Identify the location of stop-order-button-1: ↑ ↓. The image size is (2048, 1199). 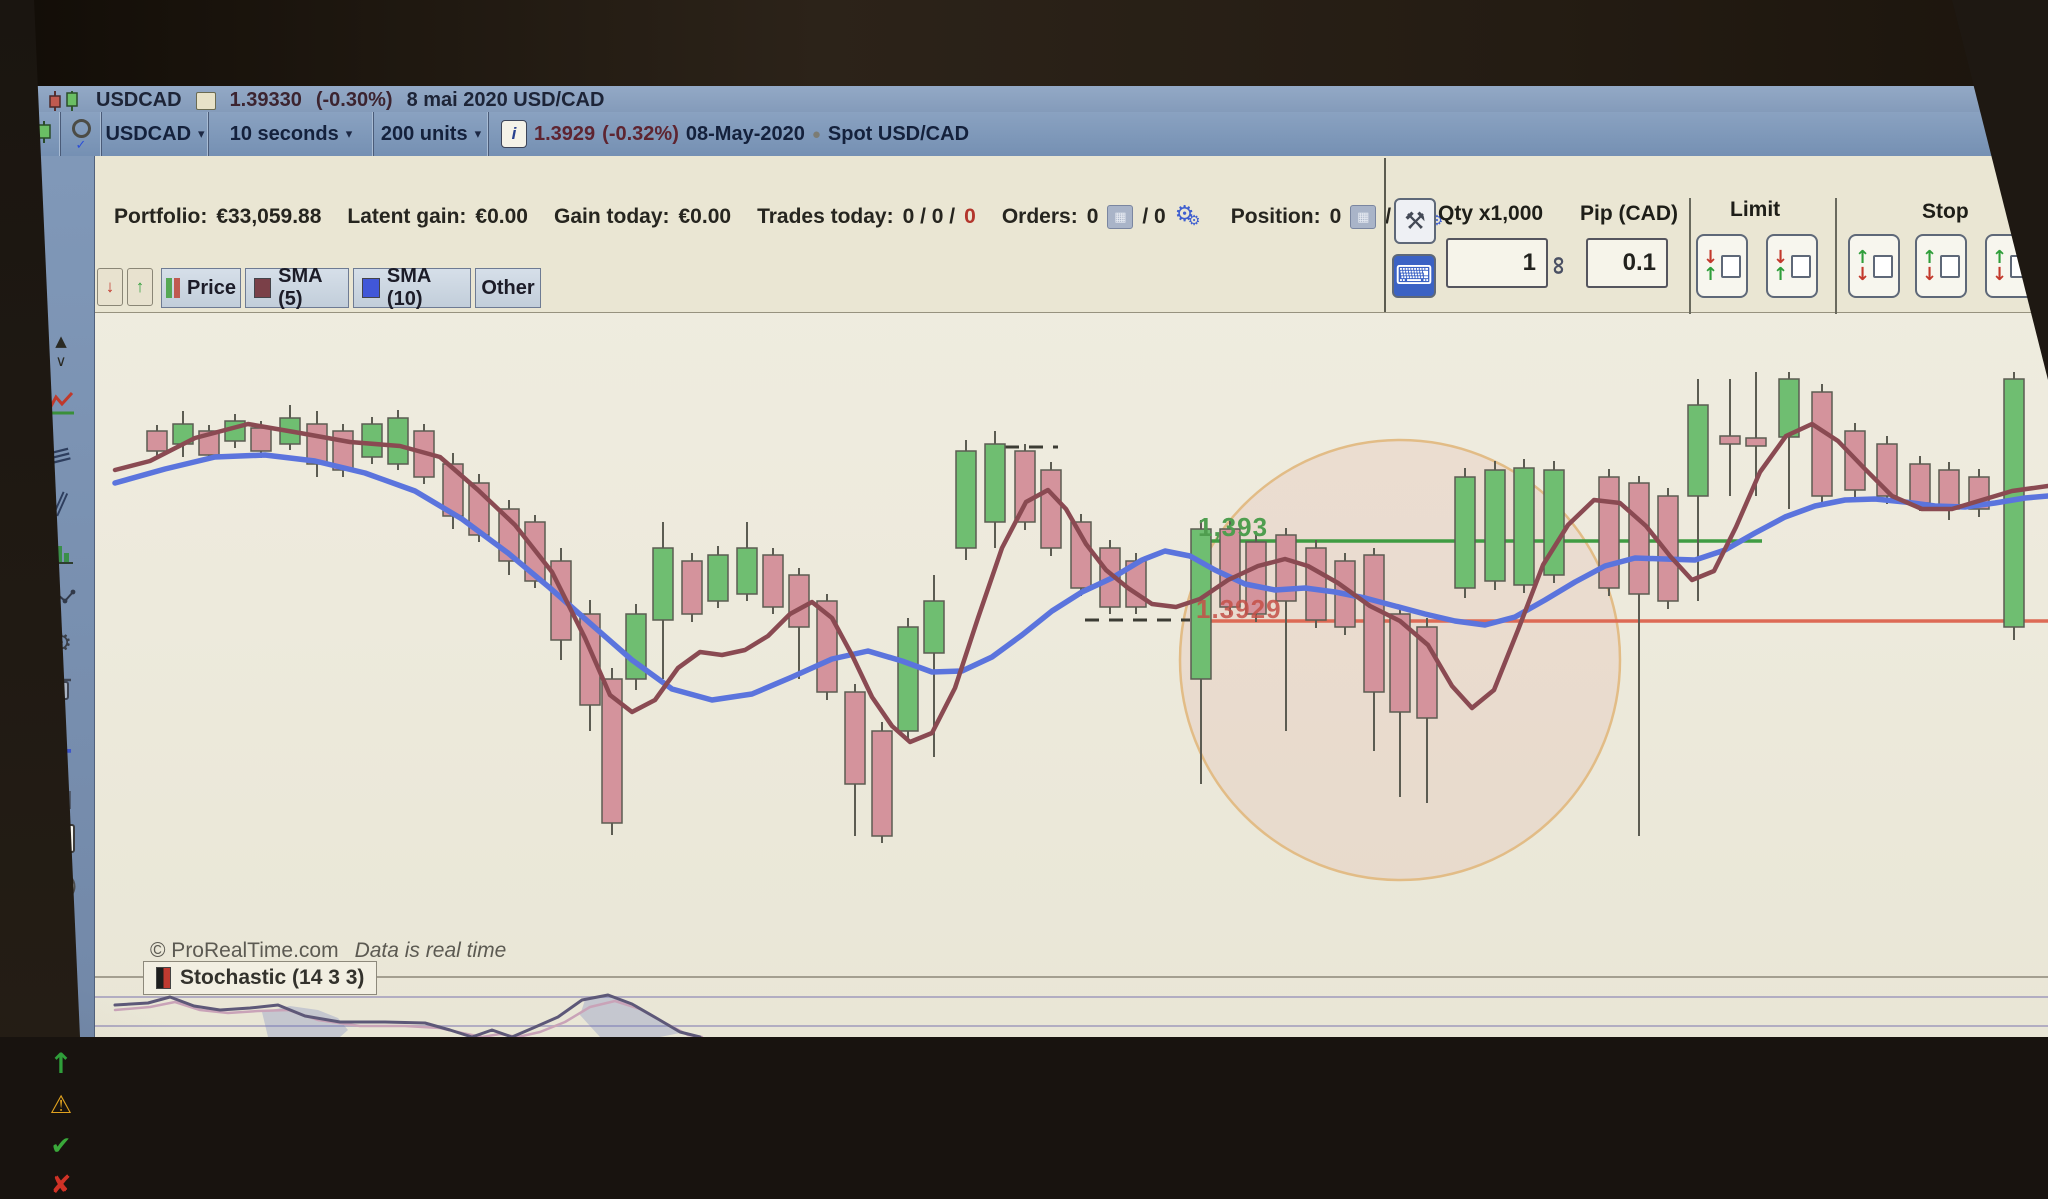
(1874, 266).